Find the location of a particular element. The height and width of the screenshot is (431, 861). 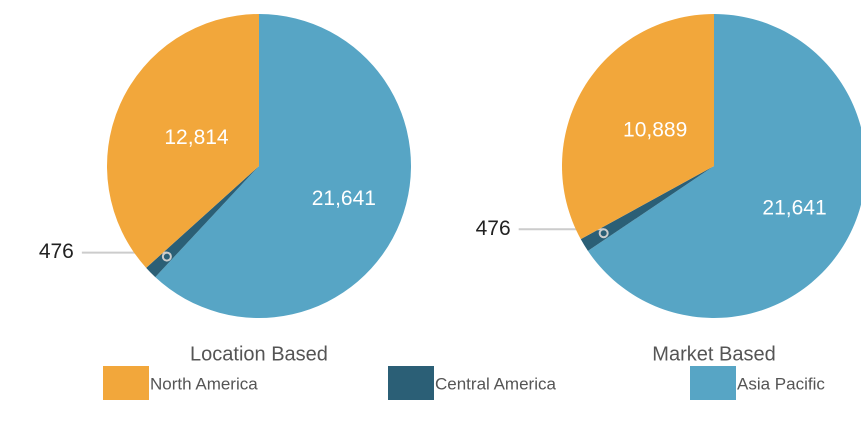

slice-label: 10,889 is located at coordinates (655, 130).